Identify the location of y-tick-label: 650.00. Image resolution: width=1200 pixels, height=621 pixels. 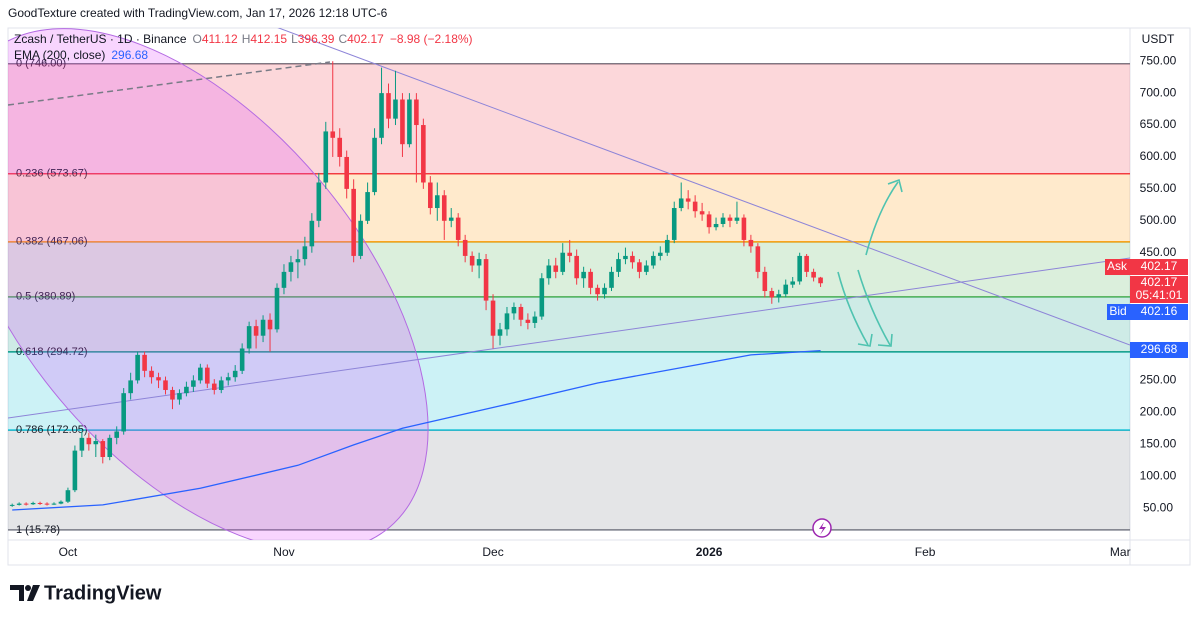
(1158, 124).